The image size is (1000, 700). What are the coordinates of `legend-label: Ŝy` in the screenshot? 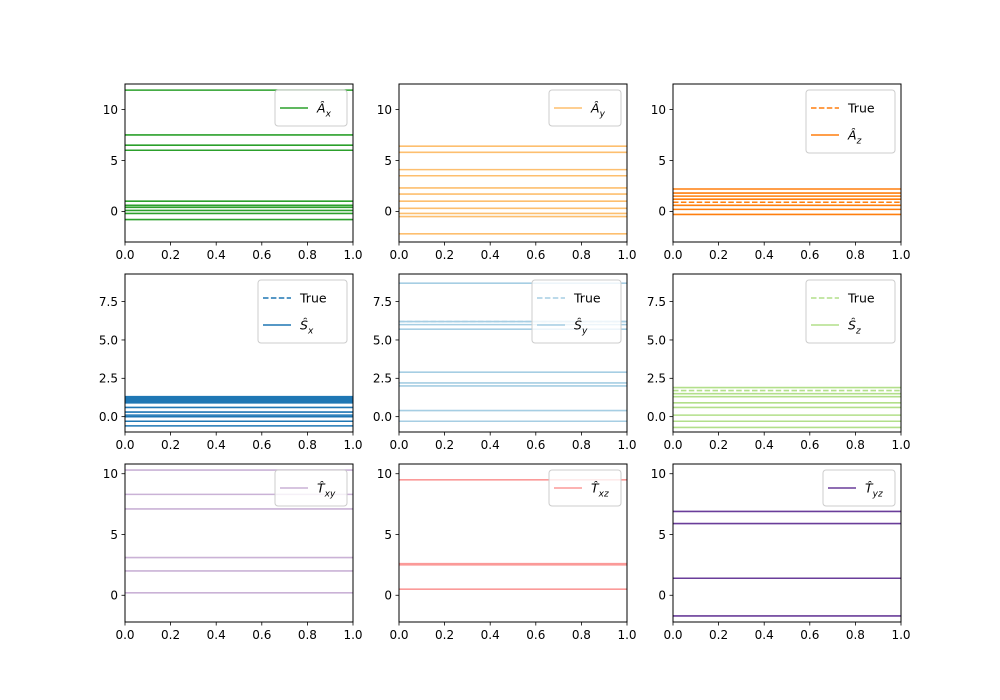 It's located at (581, 327).